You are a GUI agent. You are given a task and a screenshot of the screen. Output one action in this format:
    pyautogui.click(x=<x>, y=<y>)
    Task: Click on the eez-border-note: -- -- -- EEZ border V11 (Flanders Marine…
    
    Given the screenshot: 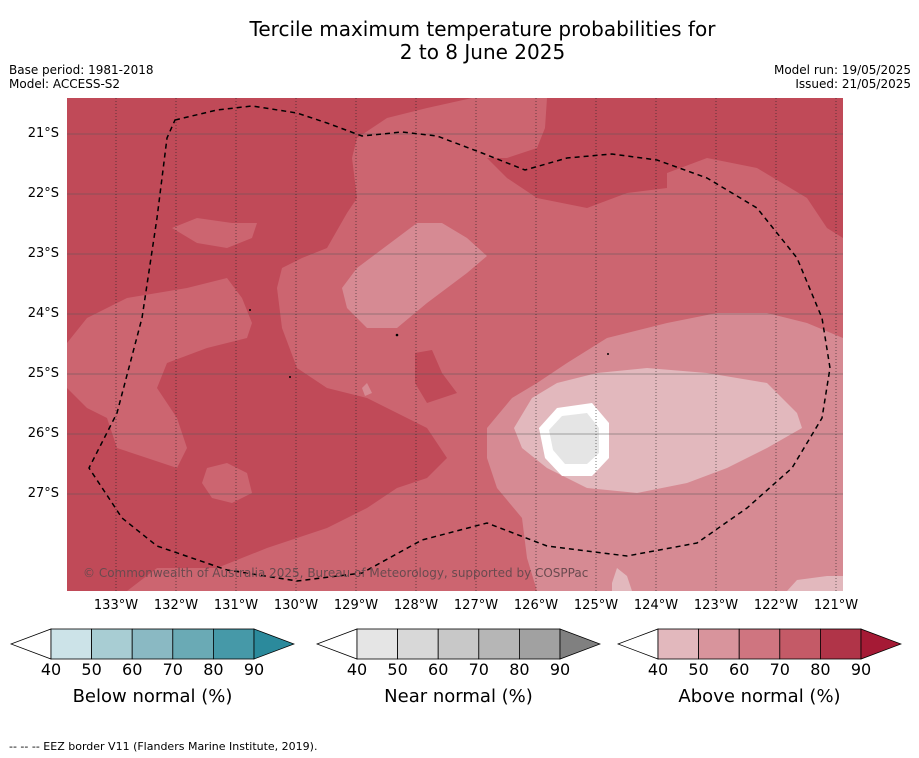 What is the action you would take?
    pyautogui.click(x=163, y=746)
    